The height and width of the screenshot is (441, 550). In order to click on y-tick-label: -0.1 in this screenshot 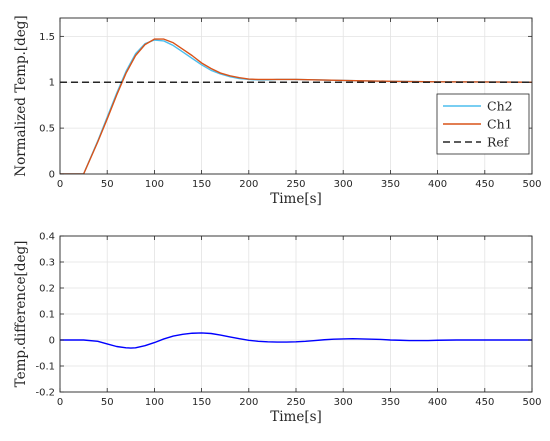, I will do `click(45, 367)`.